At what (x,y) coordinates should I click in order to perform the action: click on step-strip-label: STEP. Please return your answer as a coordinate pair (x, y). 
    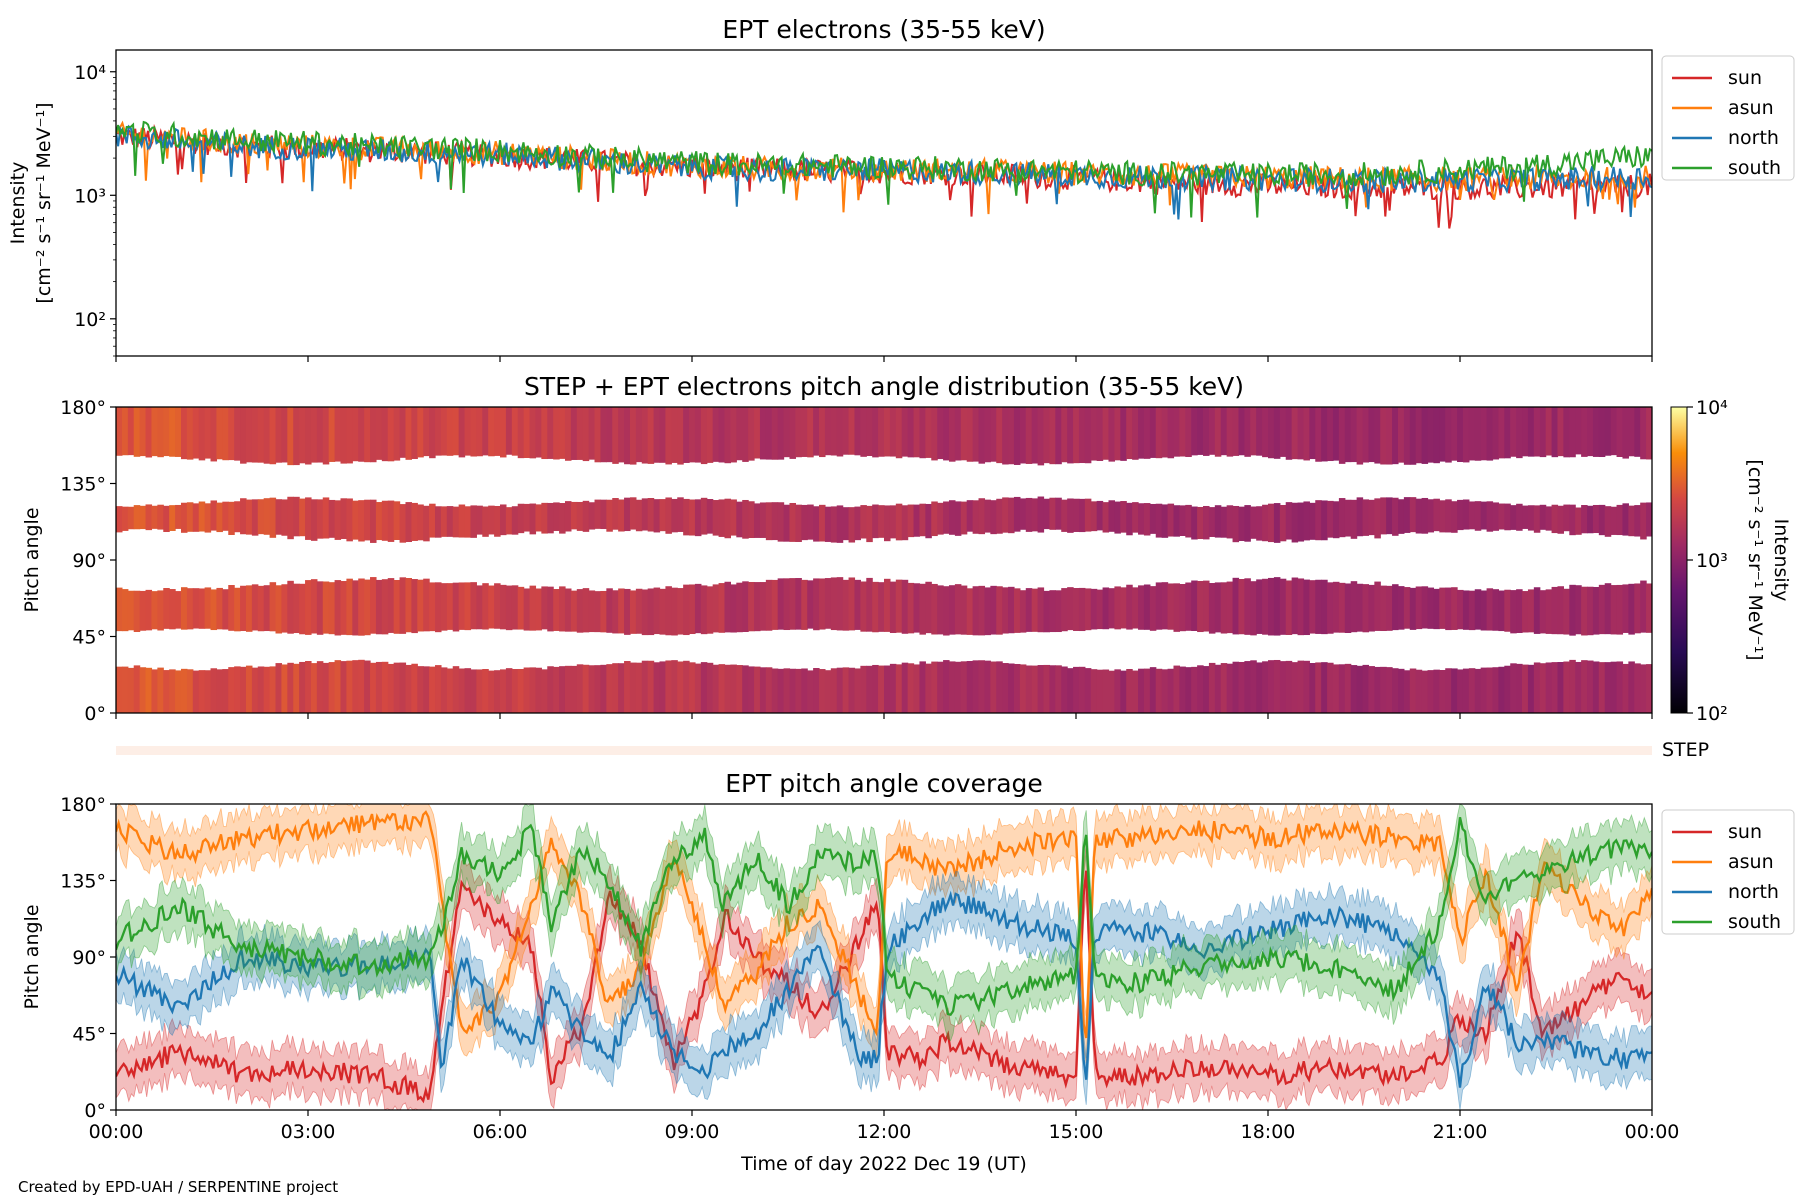
    Looking at the image, I should click on (1685, 750).